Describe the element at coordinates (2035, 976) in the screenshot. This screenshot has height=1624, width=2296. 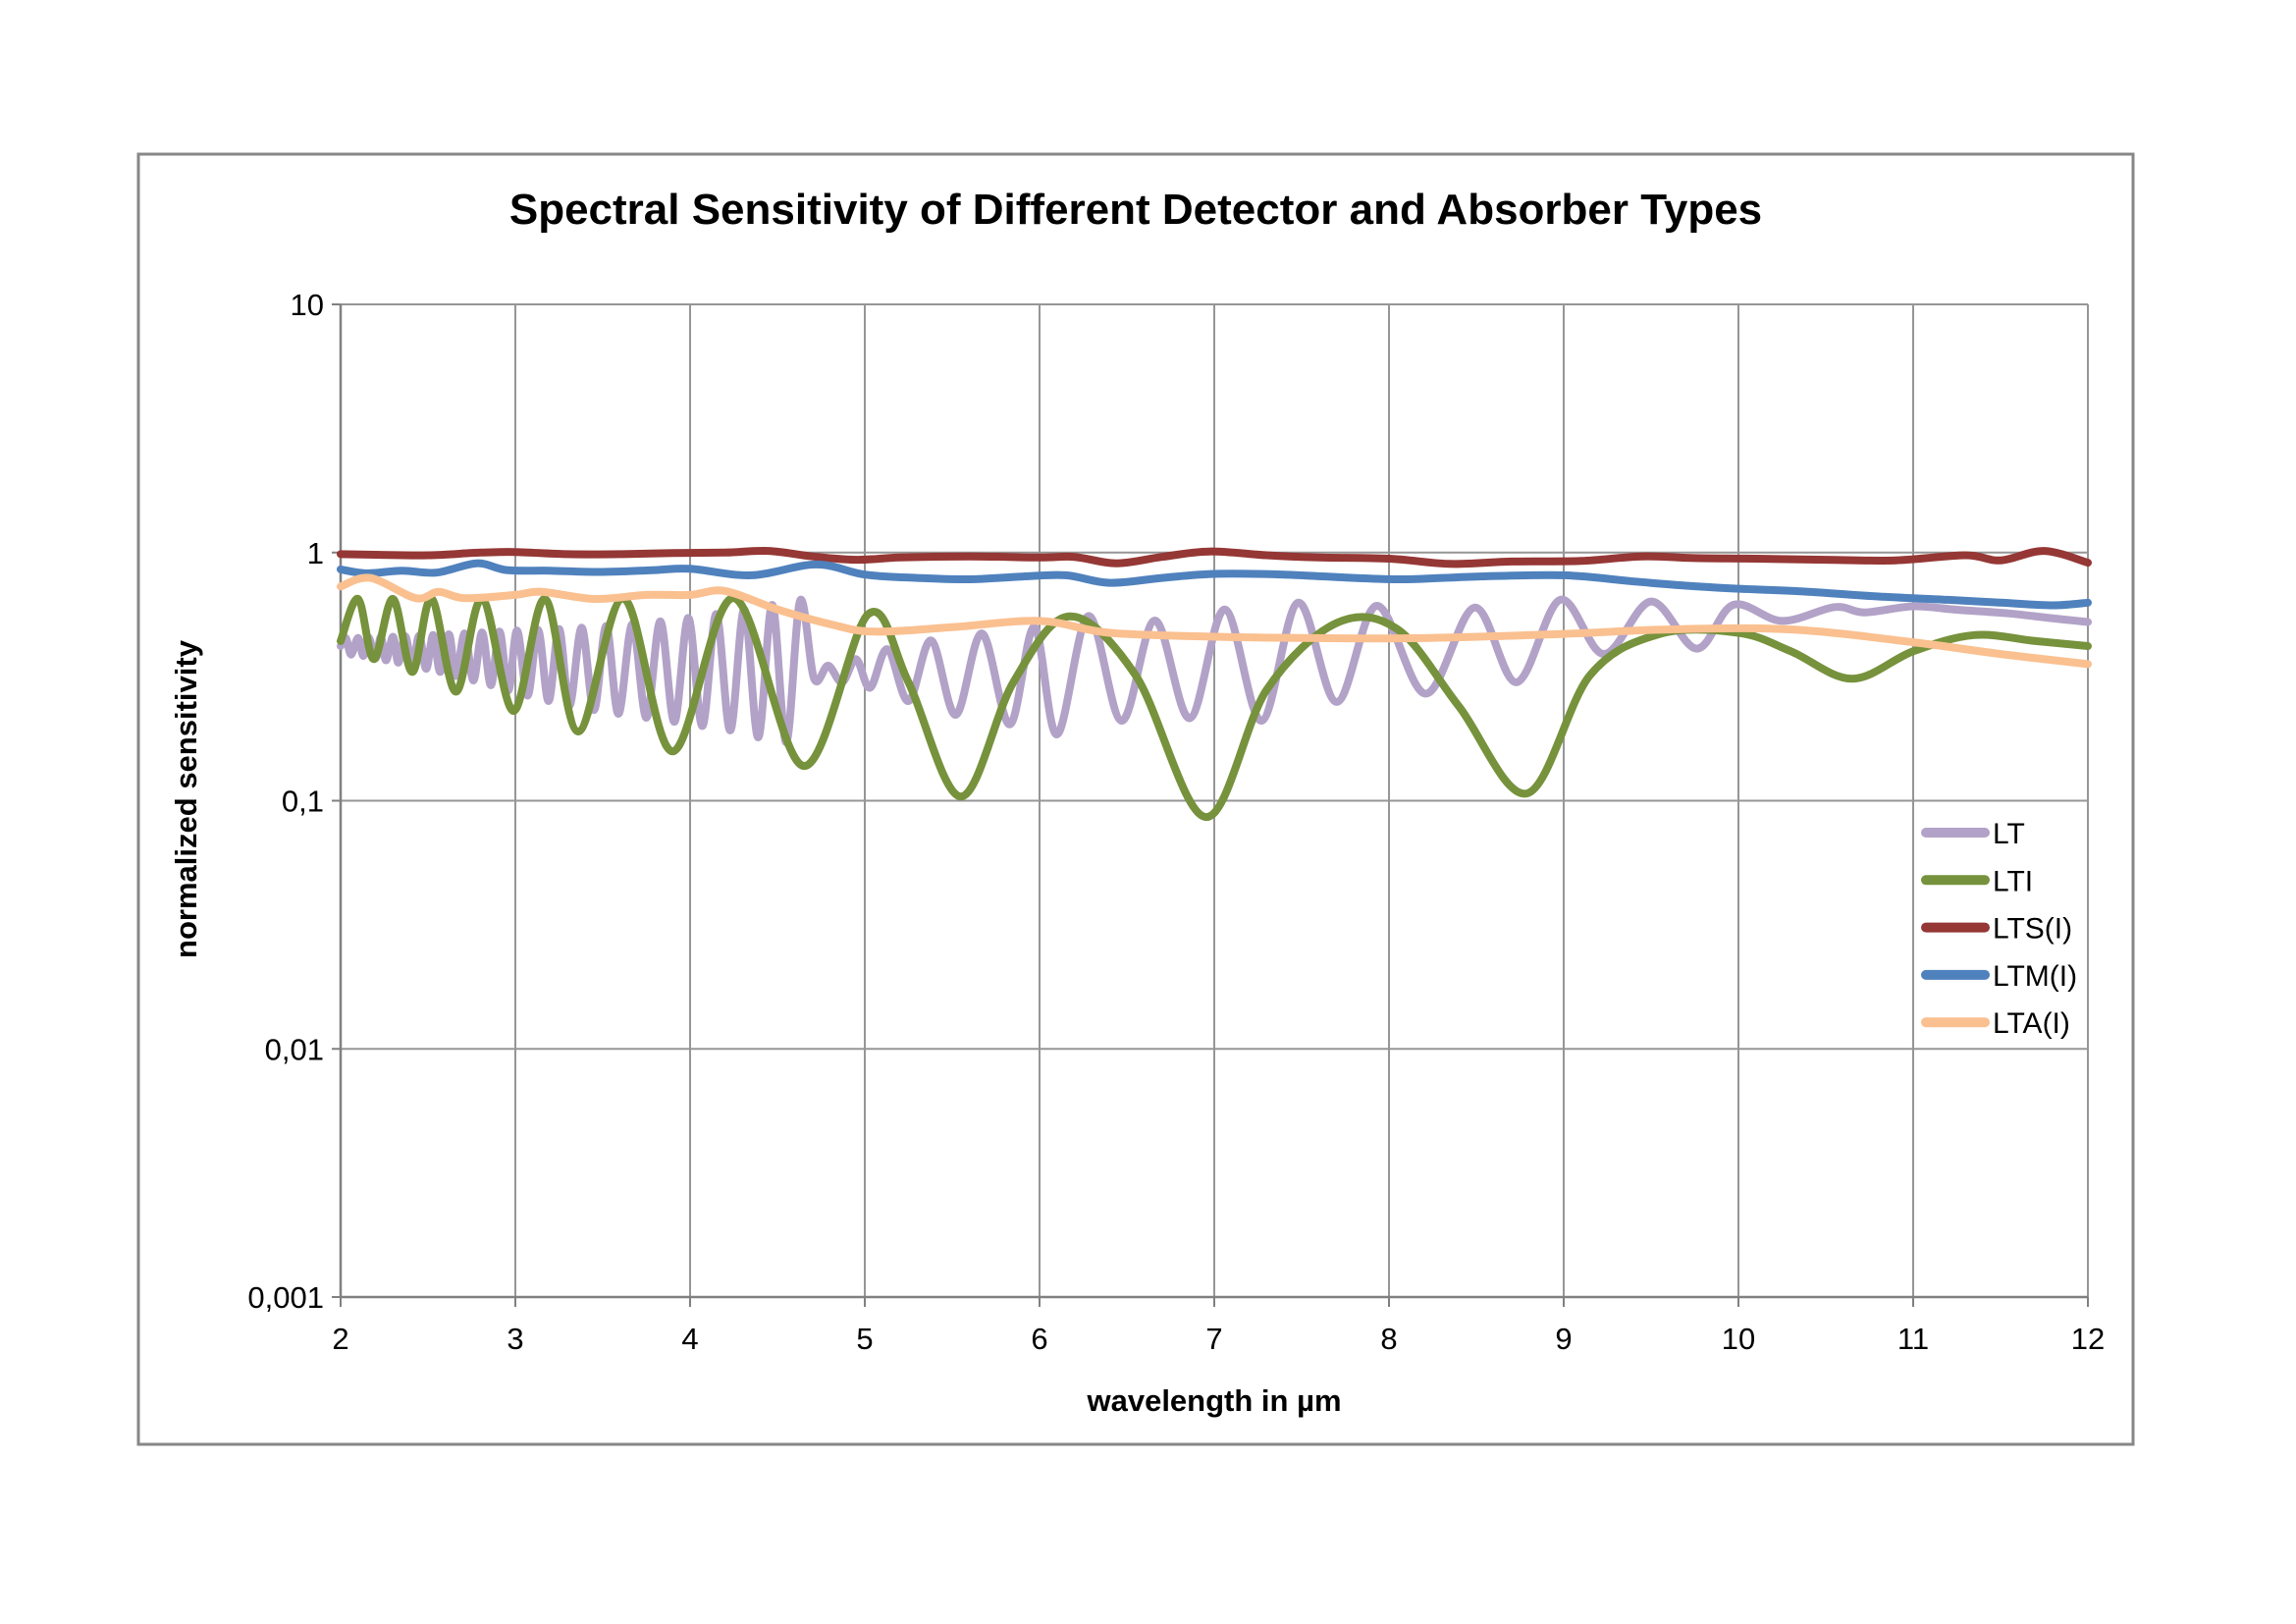
I see `legend-label-ltmi: LTM(I)` at that location.